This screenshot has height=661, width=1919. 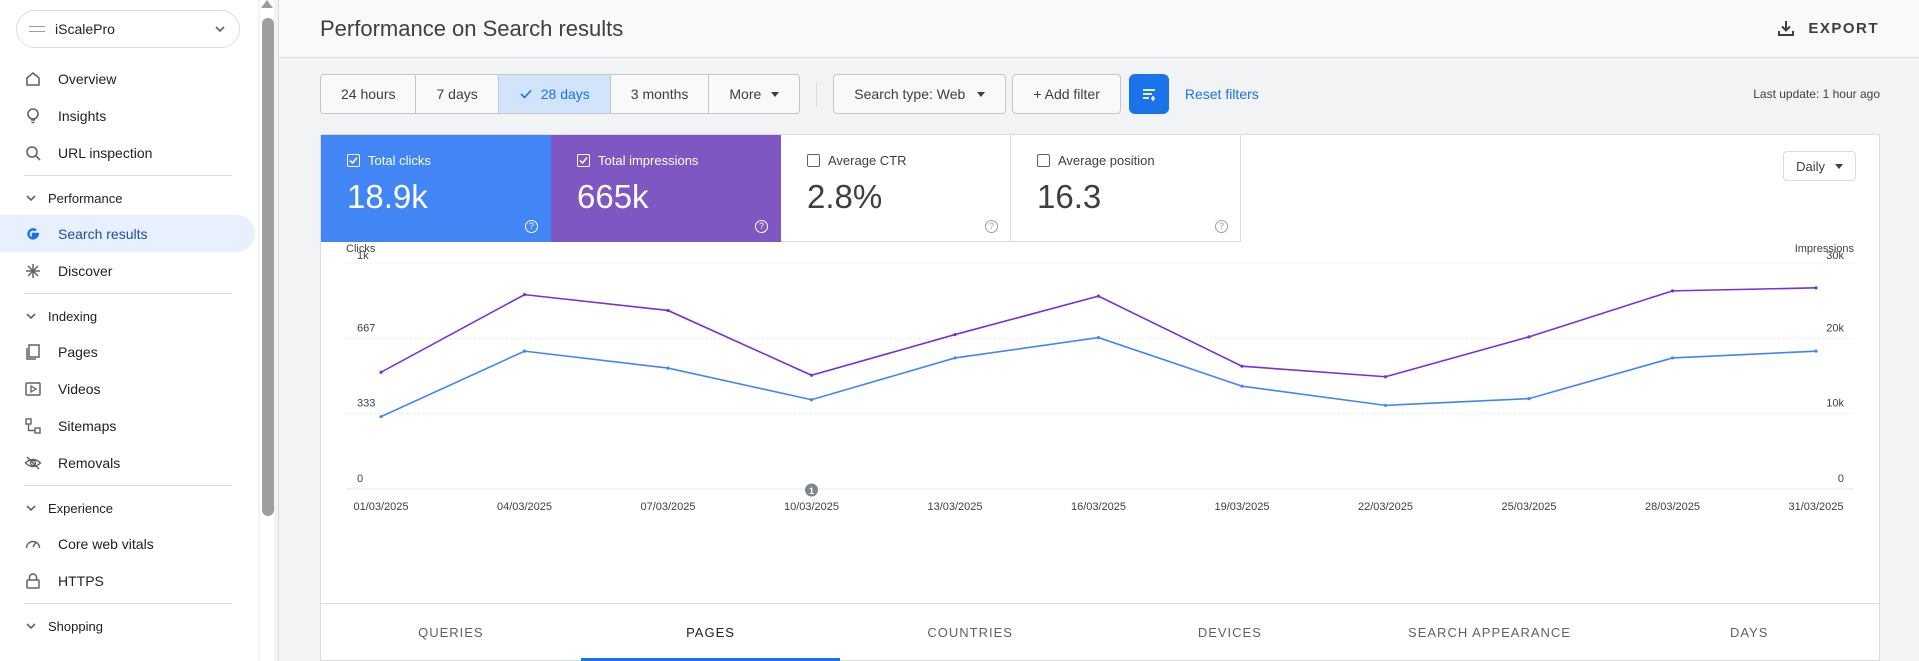 What do you see at coordinates (526, 94) in the screenshot?
I see `check-icon` at bounding box center [526, 94].